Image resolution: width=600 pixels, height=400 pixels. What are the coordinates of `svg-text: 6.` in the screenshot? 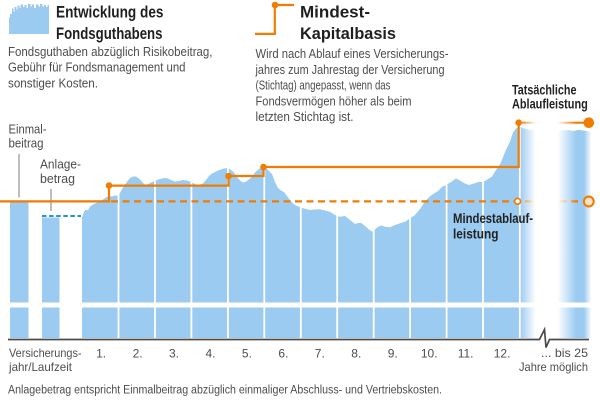 It's located at (283, 354).